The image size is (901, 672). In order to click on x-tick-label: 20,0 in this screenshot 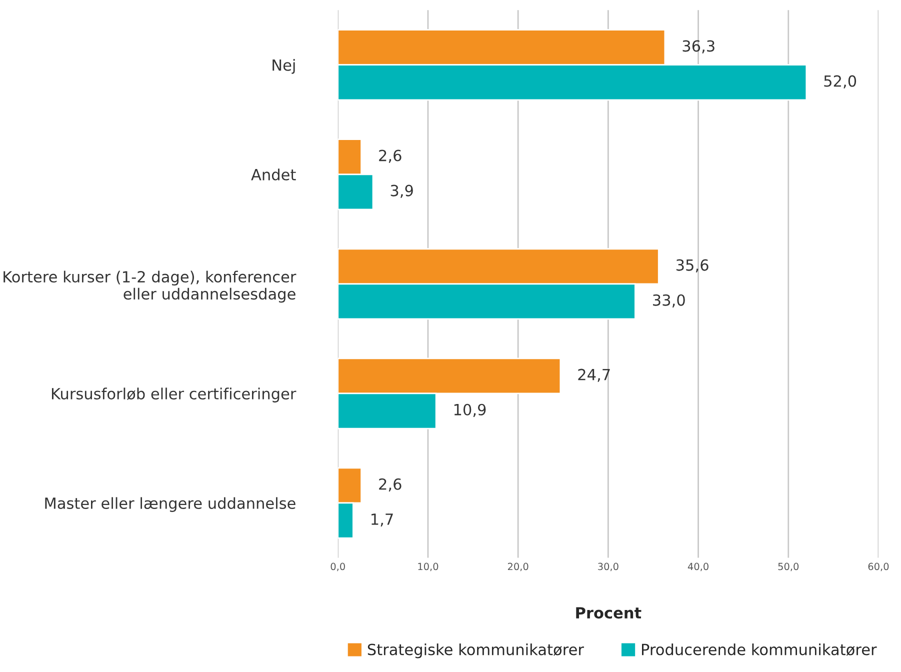, I will do `click(518, 567)`.